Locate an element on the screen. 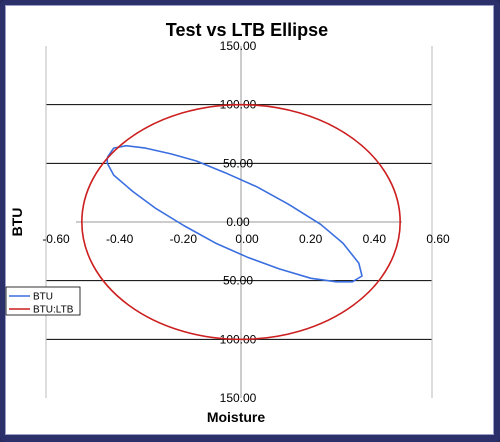  legend: BTU BTU:LTB is located at coordinates (43, 301).